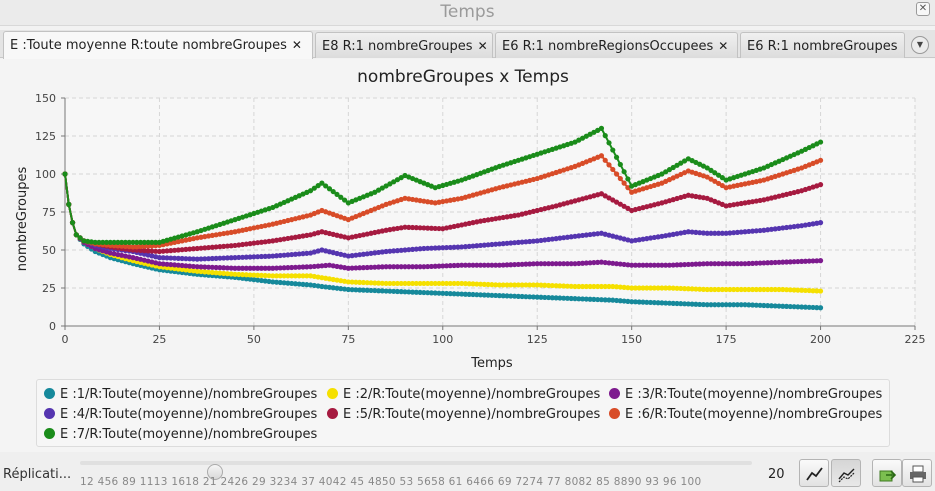 Image resolution: width=935 pixels, height=491 pixels. What do you see at coordinates (614, 413) in the screenshot?
I see `legend-dot-icon` at bounding box center [614, 413].